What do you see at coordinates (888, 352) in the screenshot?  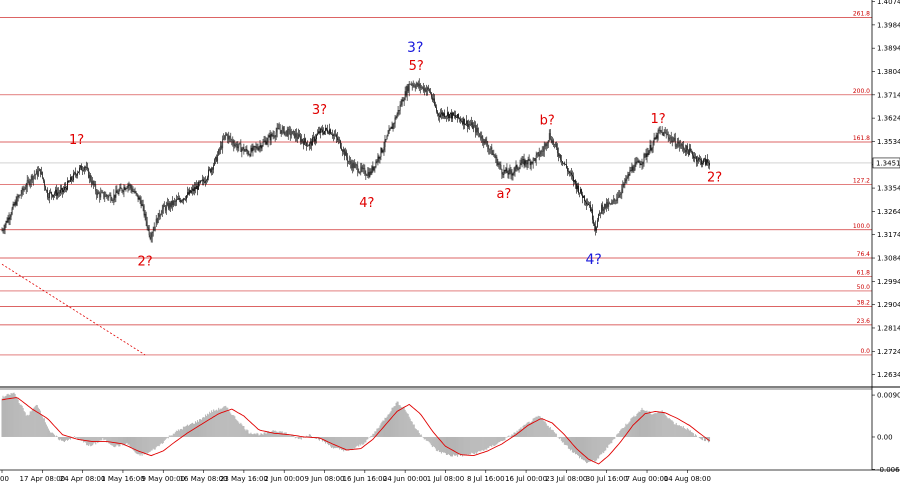 I see `price-tick-label: 1.2724` at bounding box center [888, 352].